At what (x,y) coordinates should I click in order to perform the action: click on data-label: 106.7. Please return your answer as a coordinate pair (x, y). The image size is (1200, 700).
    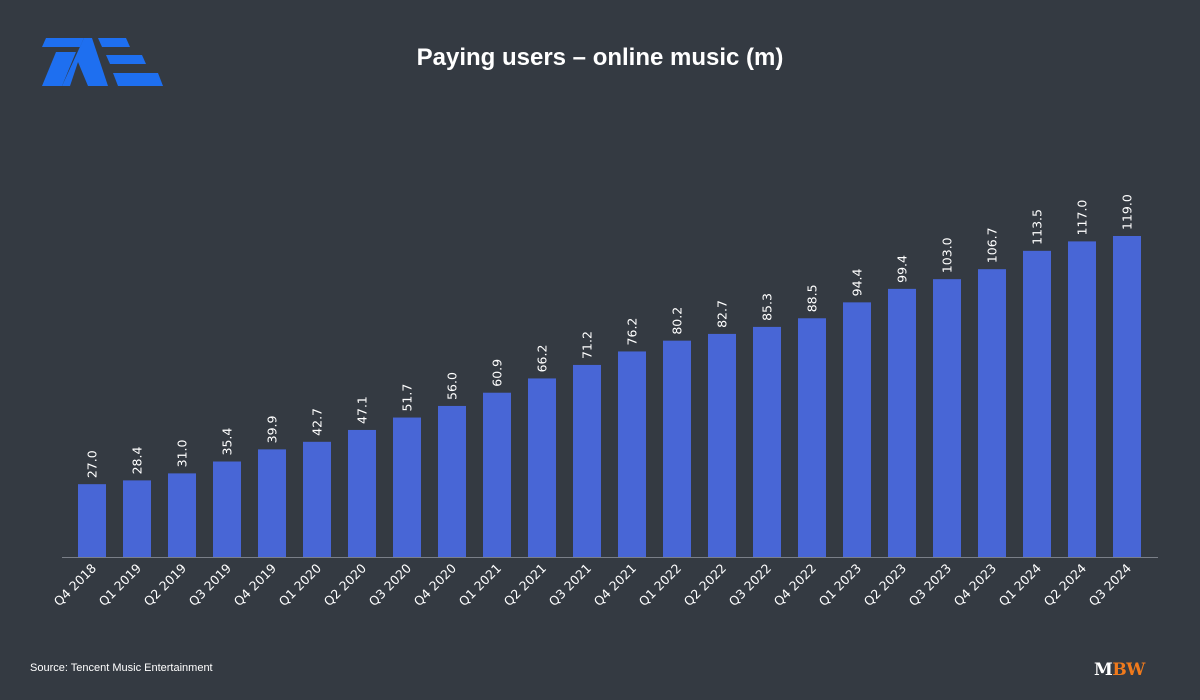
    Looking at the image, I should click on (992, 245).